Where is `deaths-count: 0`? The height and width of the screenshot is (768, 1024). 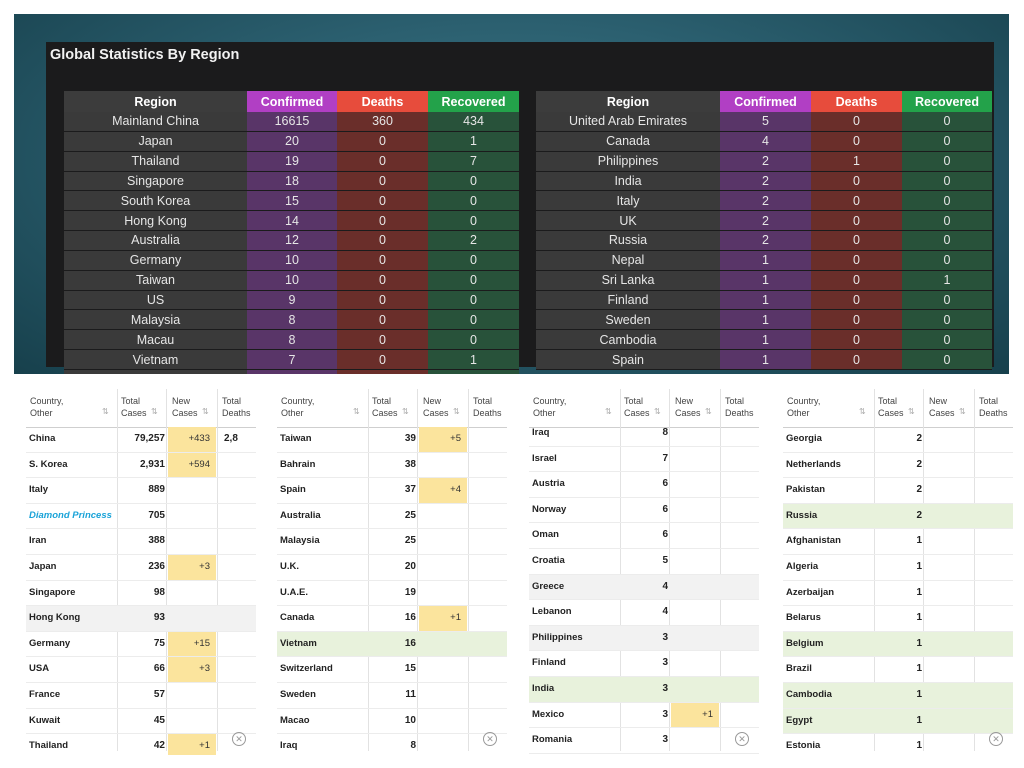
deaths-count: 0 is located at coordinates (856, 300).